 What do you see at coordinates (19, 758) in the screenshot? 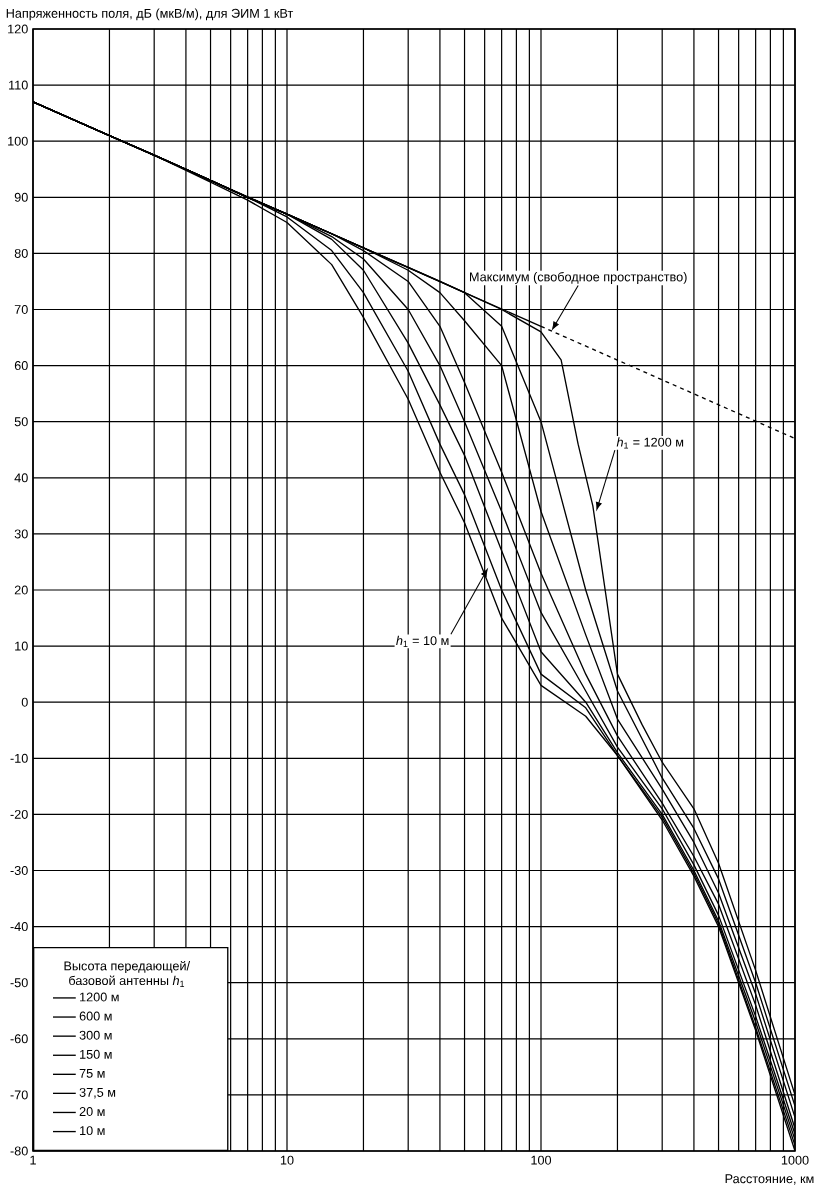
I see `y-tick-label: -10` at bounding box center [19, 758].